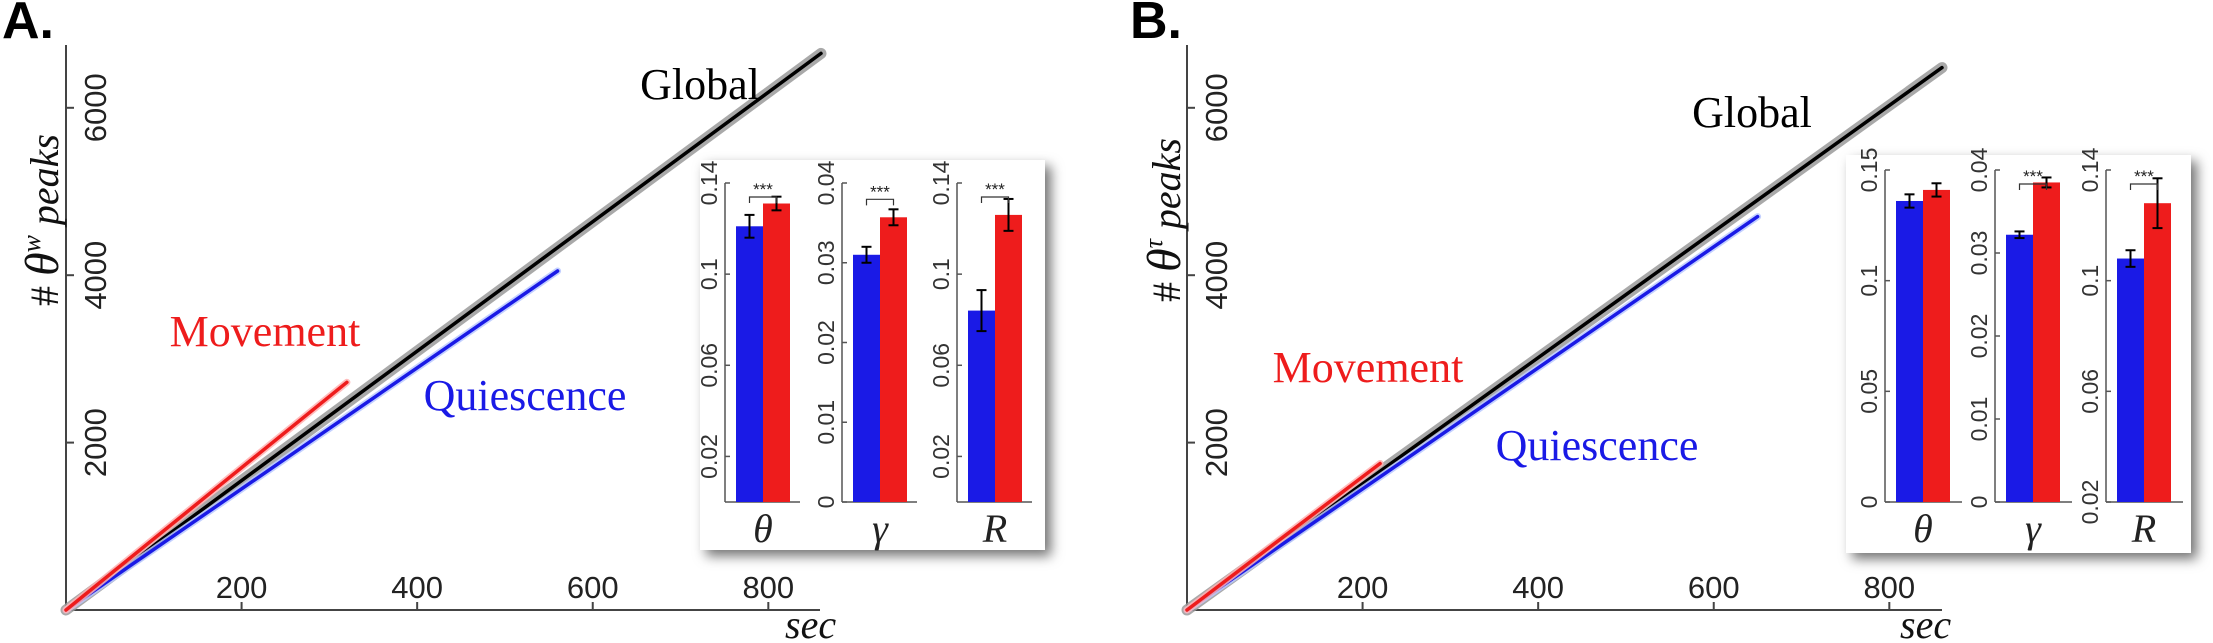 The width and height of the screenshot is (2213, 643). What do you see at coordinates (1869, 391) in the screenshot?
I see `inset-y-tick-label: 0.05` at bounding box center [1869, 391].